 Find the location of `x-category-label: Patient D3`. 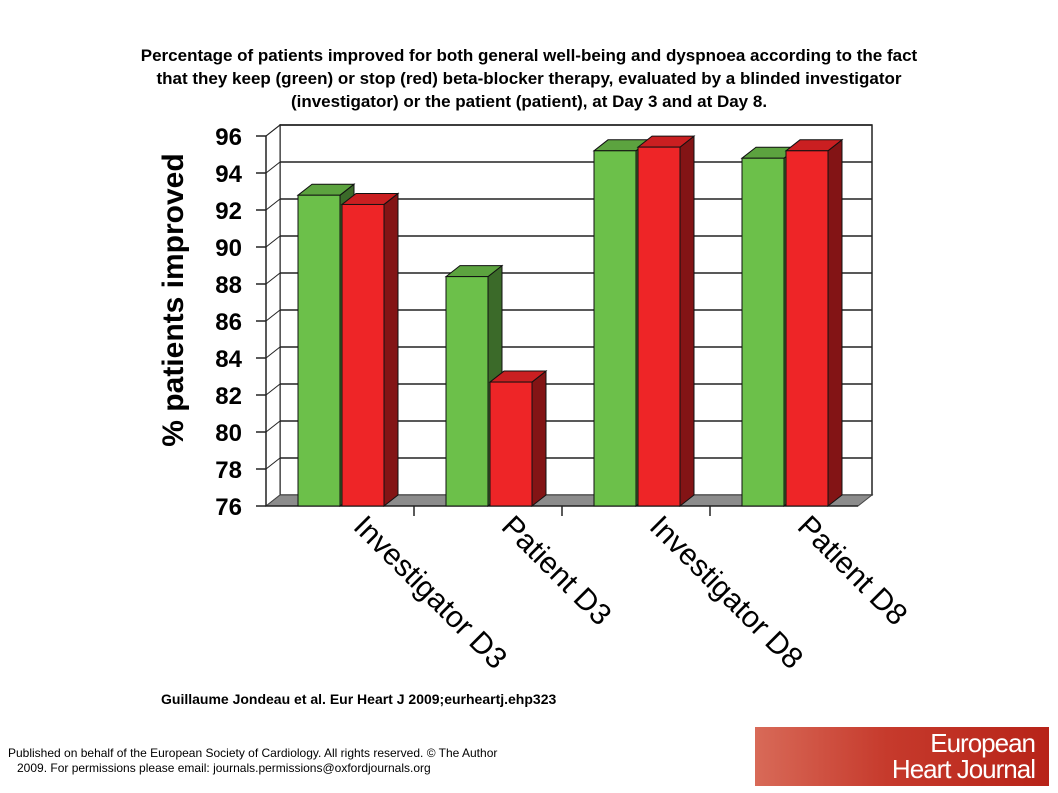

x-category-label: Patient D3 is located at coordinates (556, 571).